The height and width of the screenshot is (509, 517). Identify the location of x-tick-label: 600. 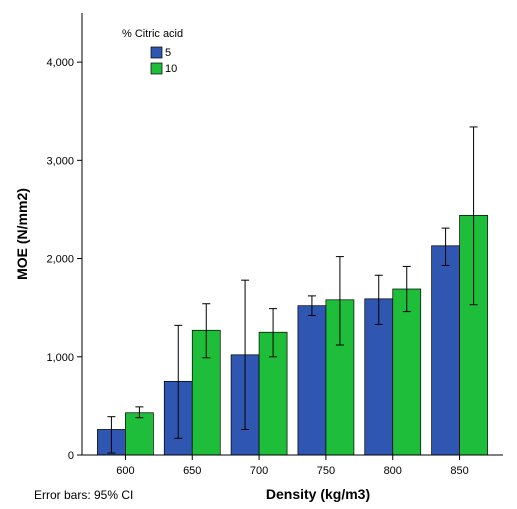
(125, 471).